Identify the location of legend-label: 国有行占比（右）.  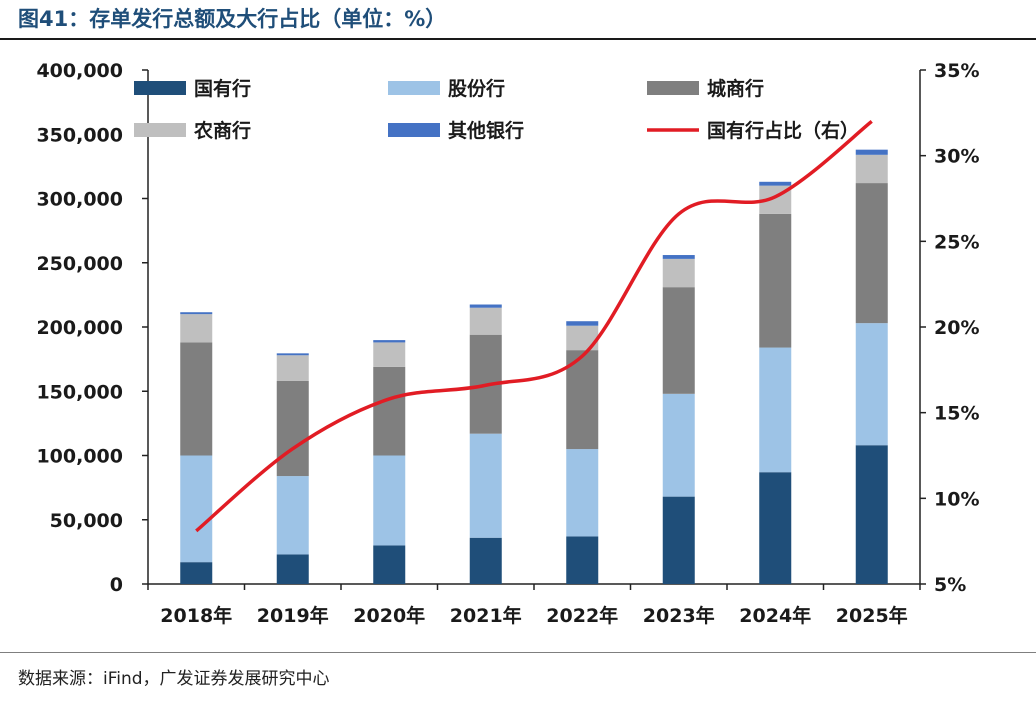
(783, 130).